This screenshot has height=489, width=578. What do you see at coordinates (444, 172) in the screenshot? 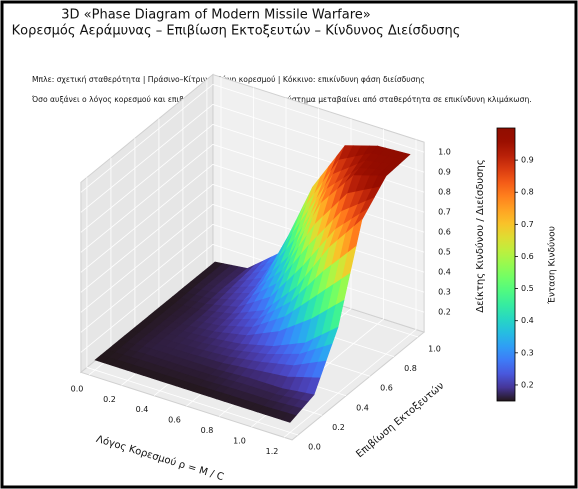
I see `z-tick-label: 0.9` at bounding box center [444, 172].